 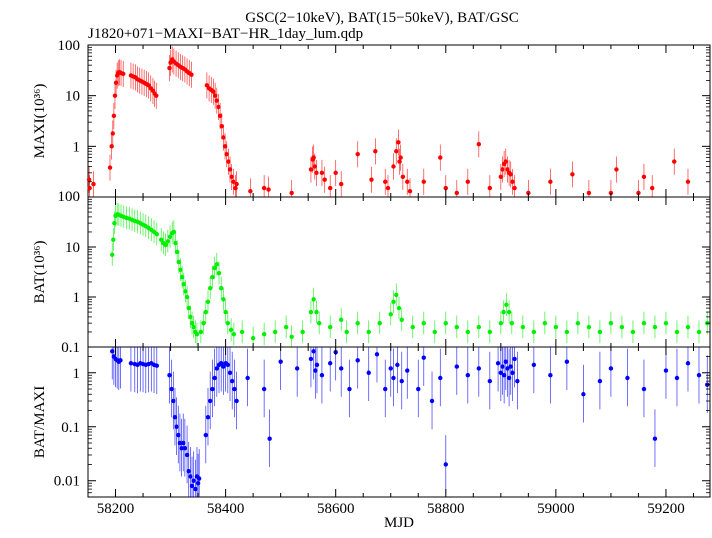 What do you see at coordinates (226, 509) in the screenshot?
I see `x-tick-label: 58400` at bounding box center [226, 509].